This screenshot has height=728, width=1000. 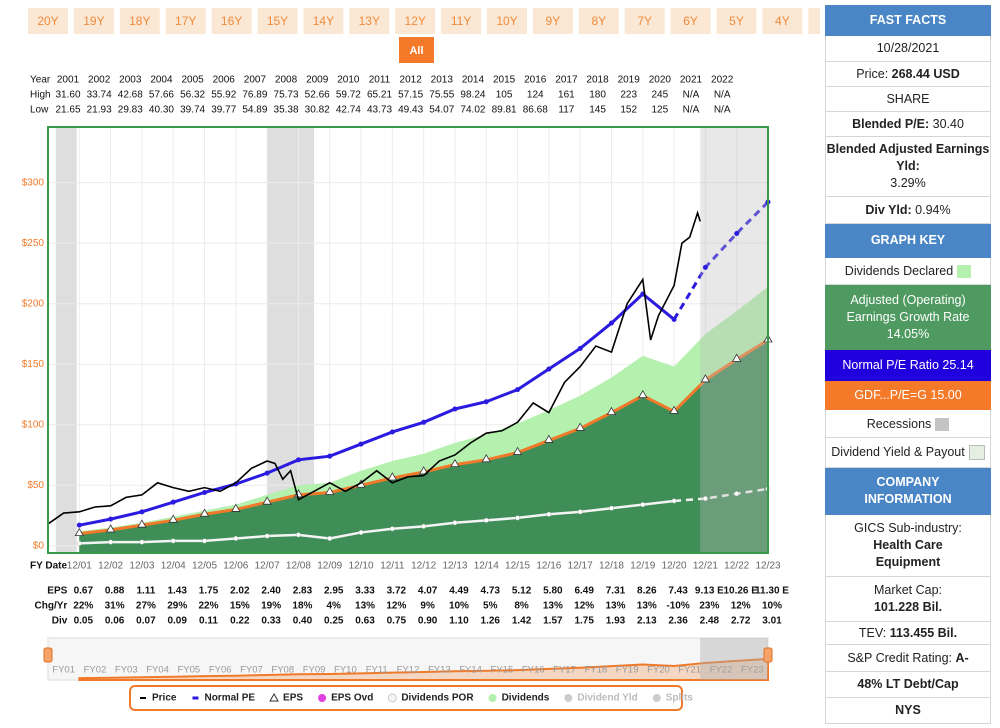 I want to click on value: 3.29%, so click(x=908, y=183).